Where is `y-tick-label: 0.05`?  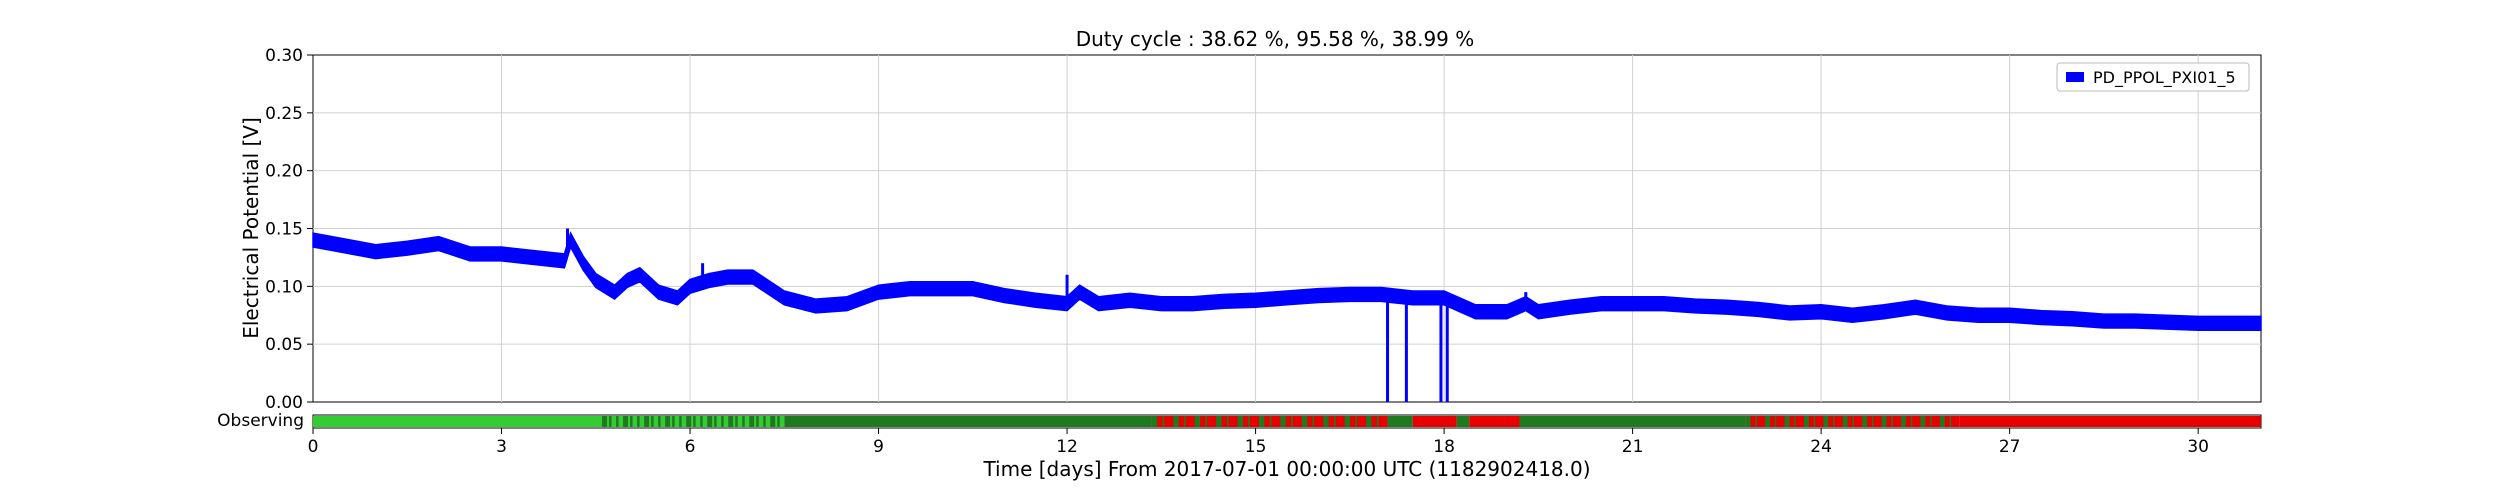 y-tick-label: 0.05 is located at coordinates (284, 345).